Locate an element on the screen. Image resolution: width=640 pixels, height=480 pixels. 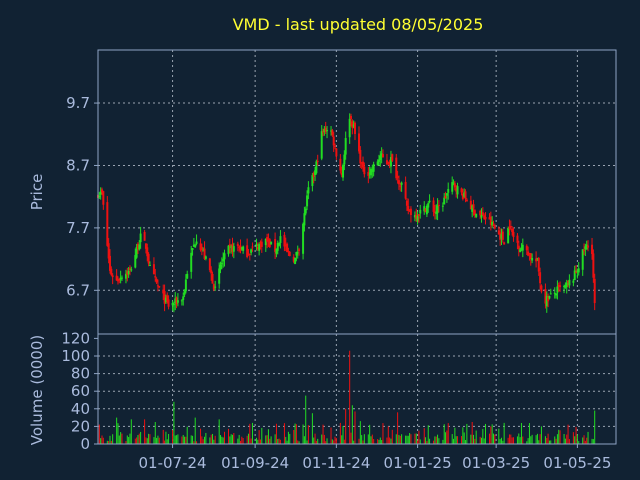
volume-axis-label: Volume (0000) is located at coordinates (37, 390).